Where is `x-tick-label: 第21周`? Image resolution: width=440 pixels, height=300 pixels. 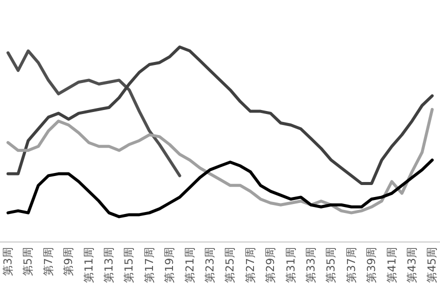
x-tick-label: 第21周 is located at coordinates (189, 265).